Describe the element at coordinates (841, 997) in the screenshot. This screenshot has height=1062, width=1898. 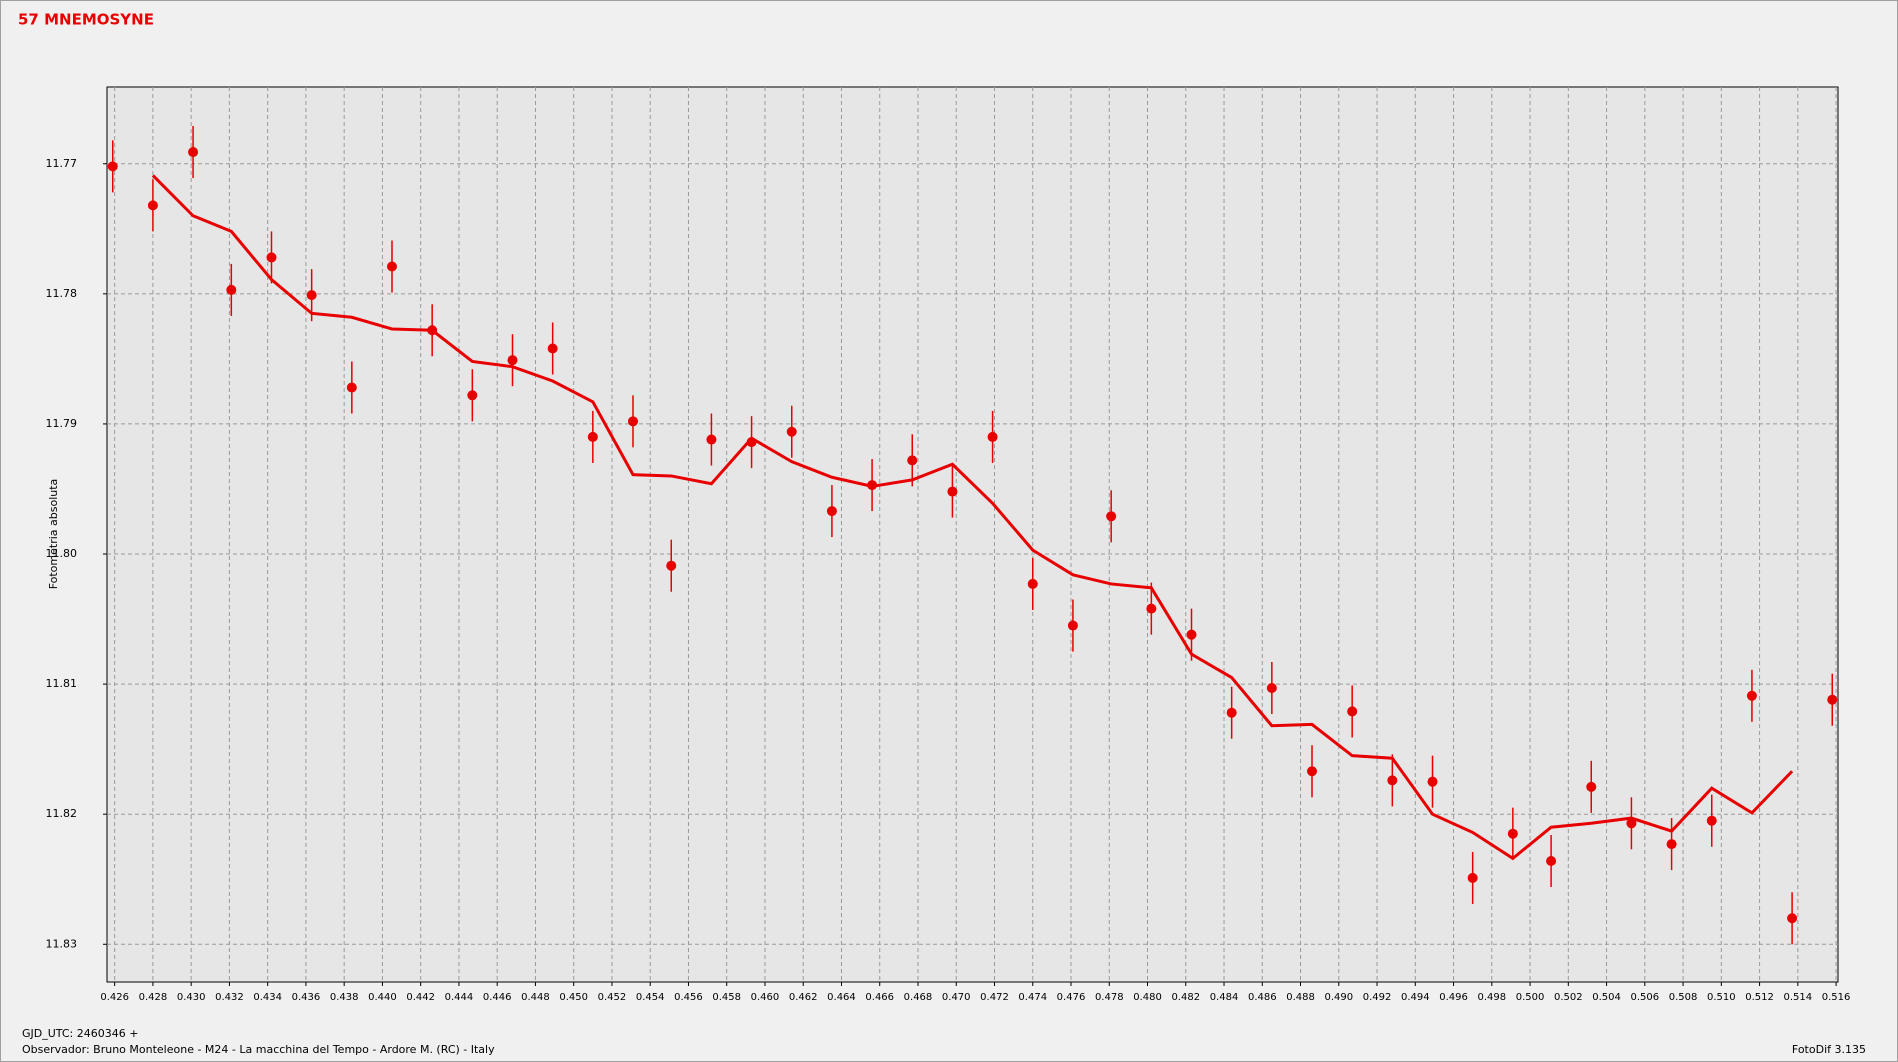
I see `x-tick-label: 0.464` at that location.